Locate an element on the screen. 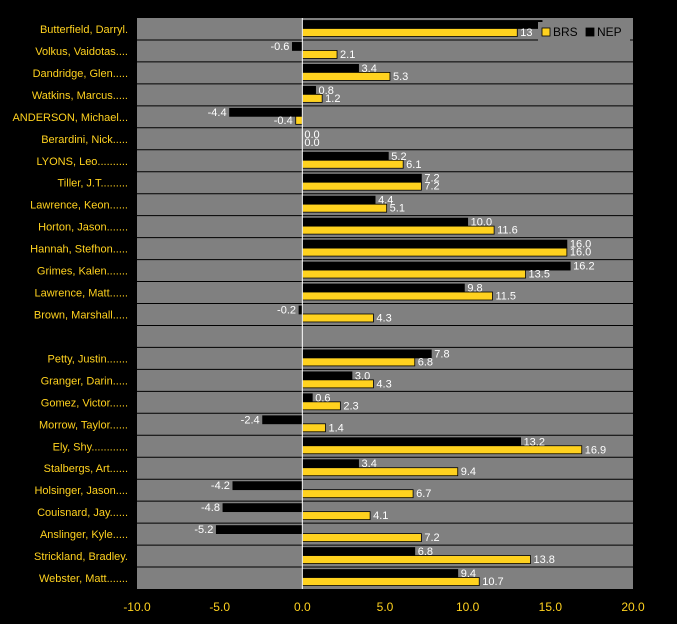  value-label-nep: -4.2 is located at coordinates (220, 486).